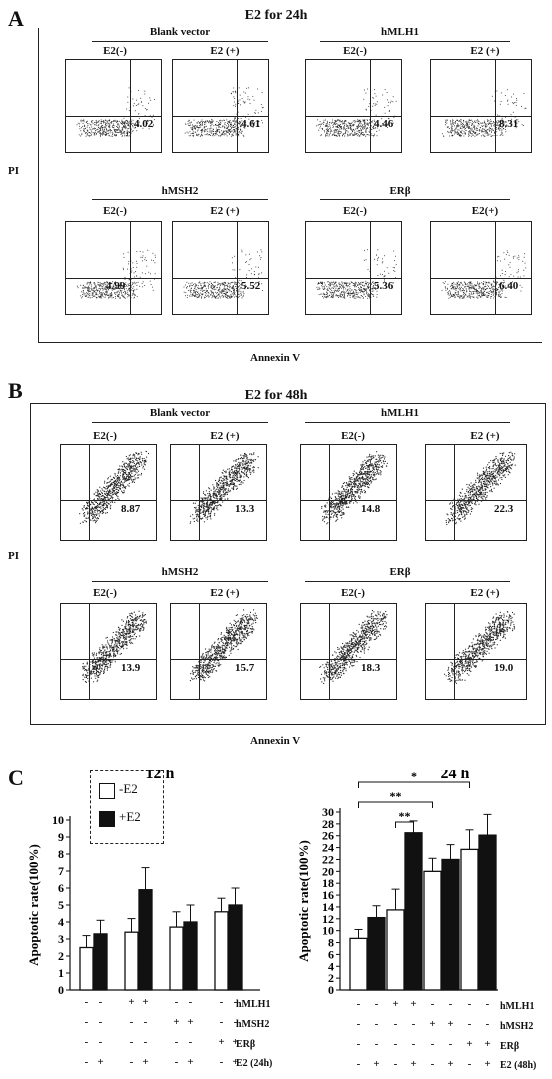  What do you see at coordinates (405, 816) in the screenshot?
I see `significance-mark: **` at bounding box center [405, 816].